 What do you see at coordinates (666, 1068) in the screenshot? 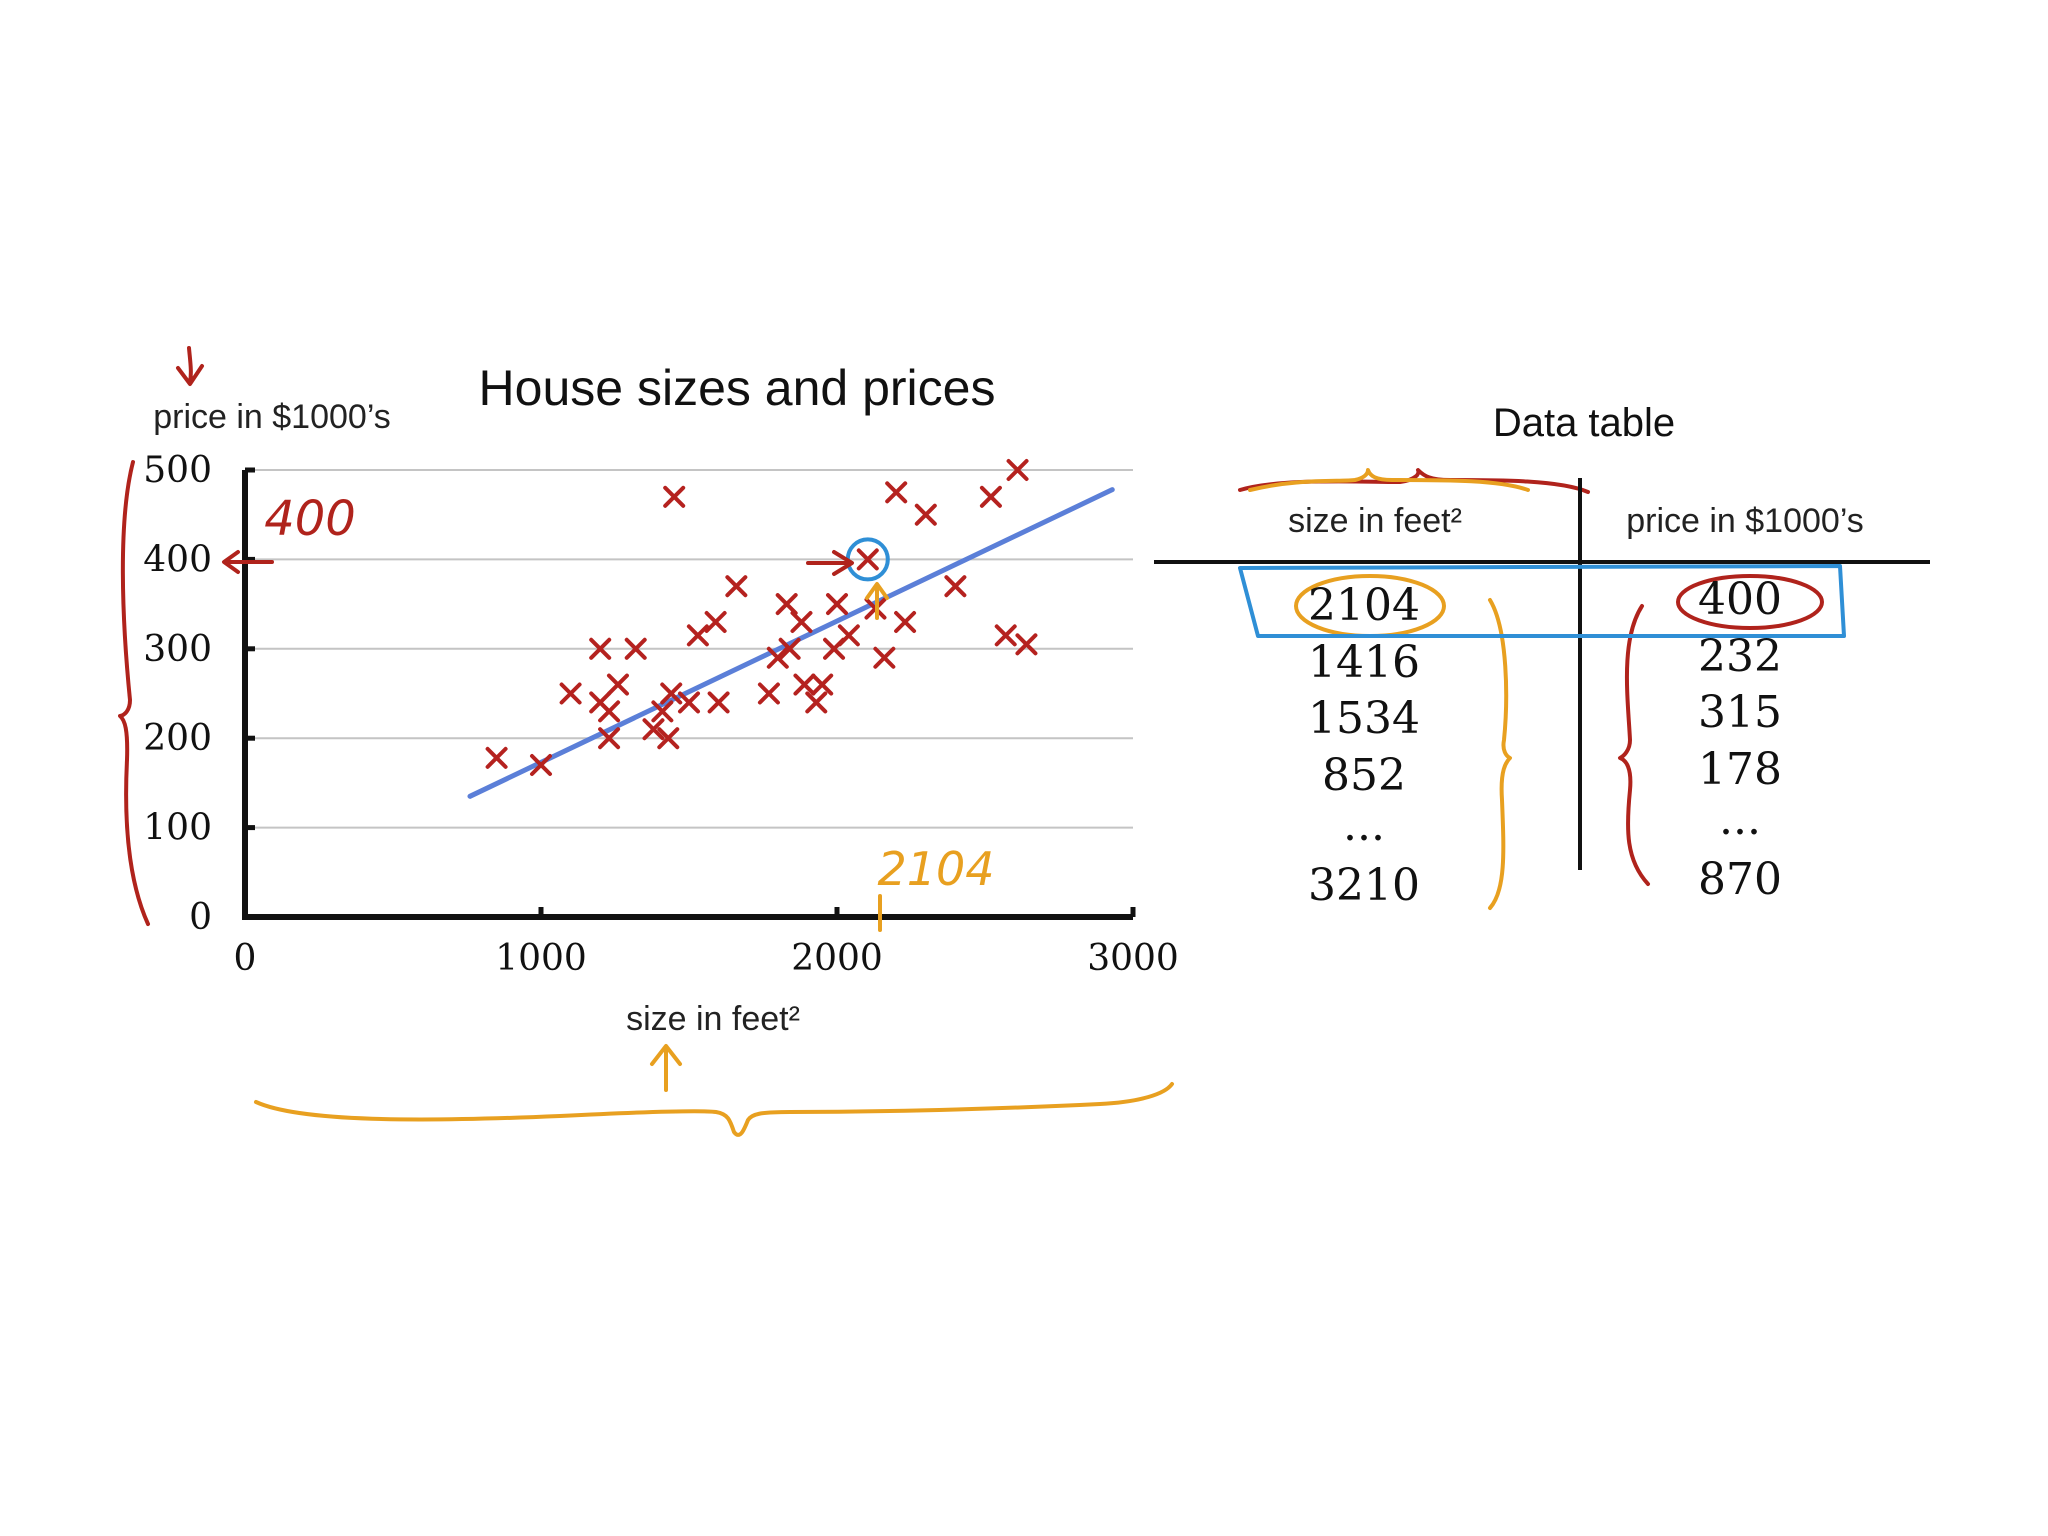
I see `up-arrow-to-xlabel-icon` at bounding box center [666, 1068].